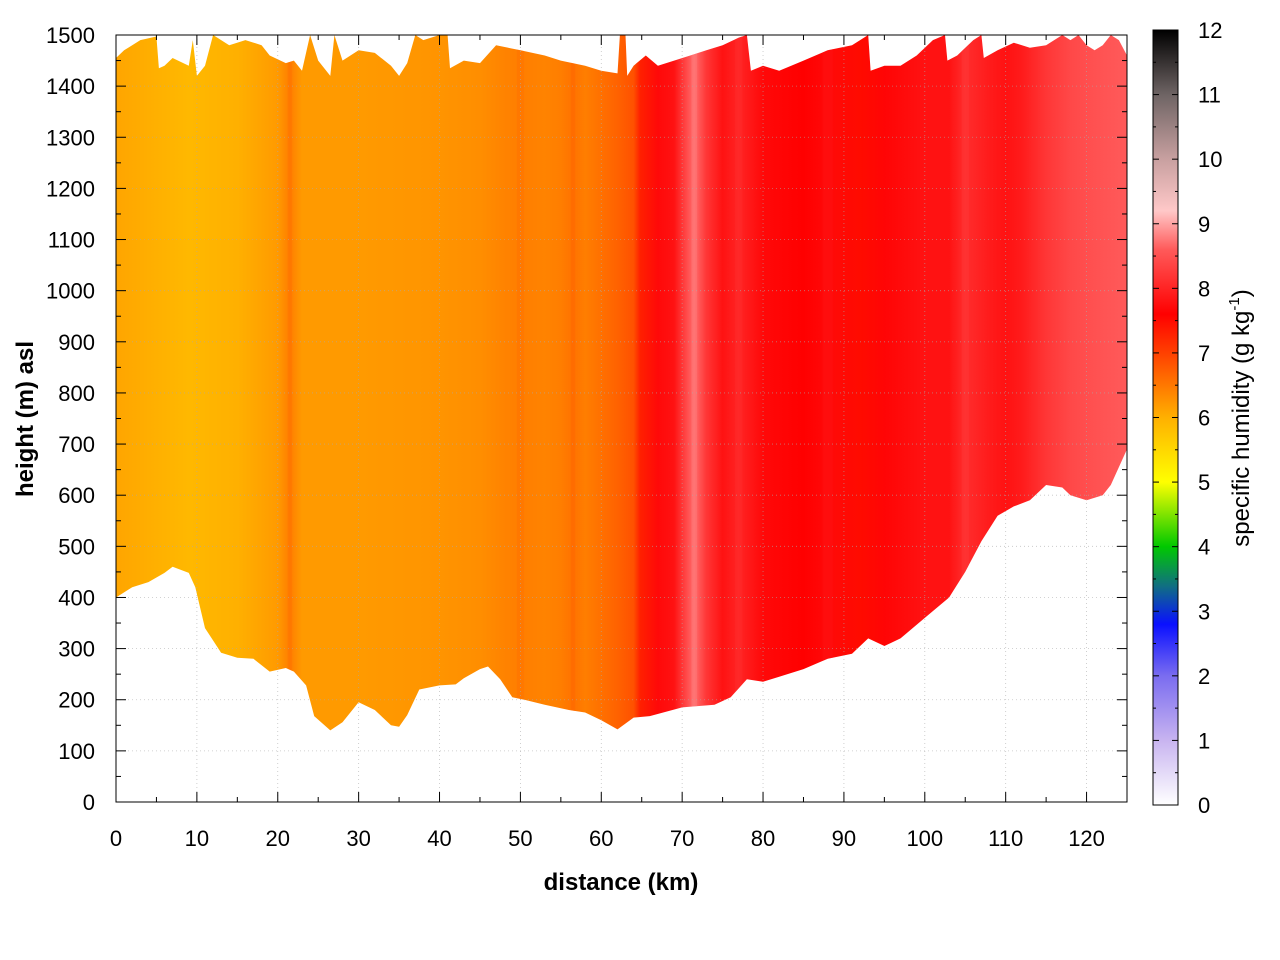 This screenshot has height=960, width=1280. Describe the element at coordinates (1204, 805) in the screenshot. I see `colorbar-tick-label: 0` at that location.